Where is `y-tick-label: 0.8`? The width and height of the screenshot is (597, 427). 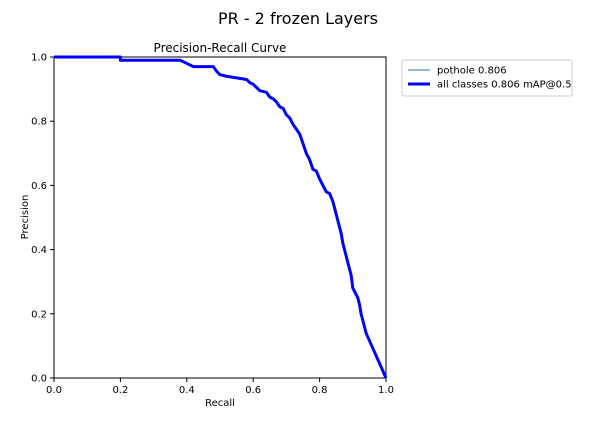
y-tick-label: 0.8 is located at coordinates (39, 122).